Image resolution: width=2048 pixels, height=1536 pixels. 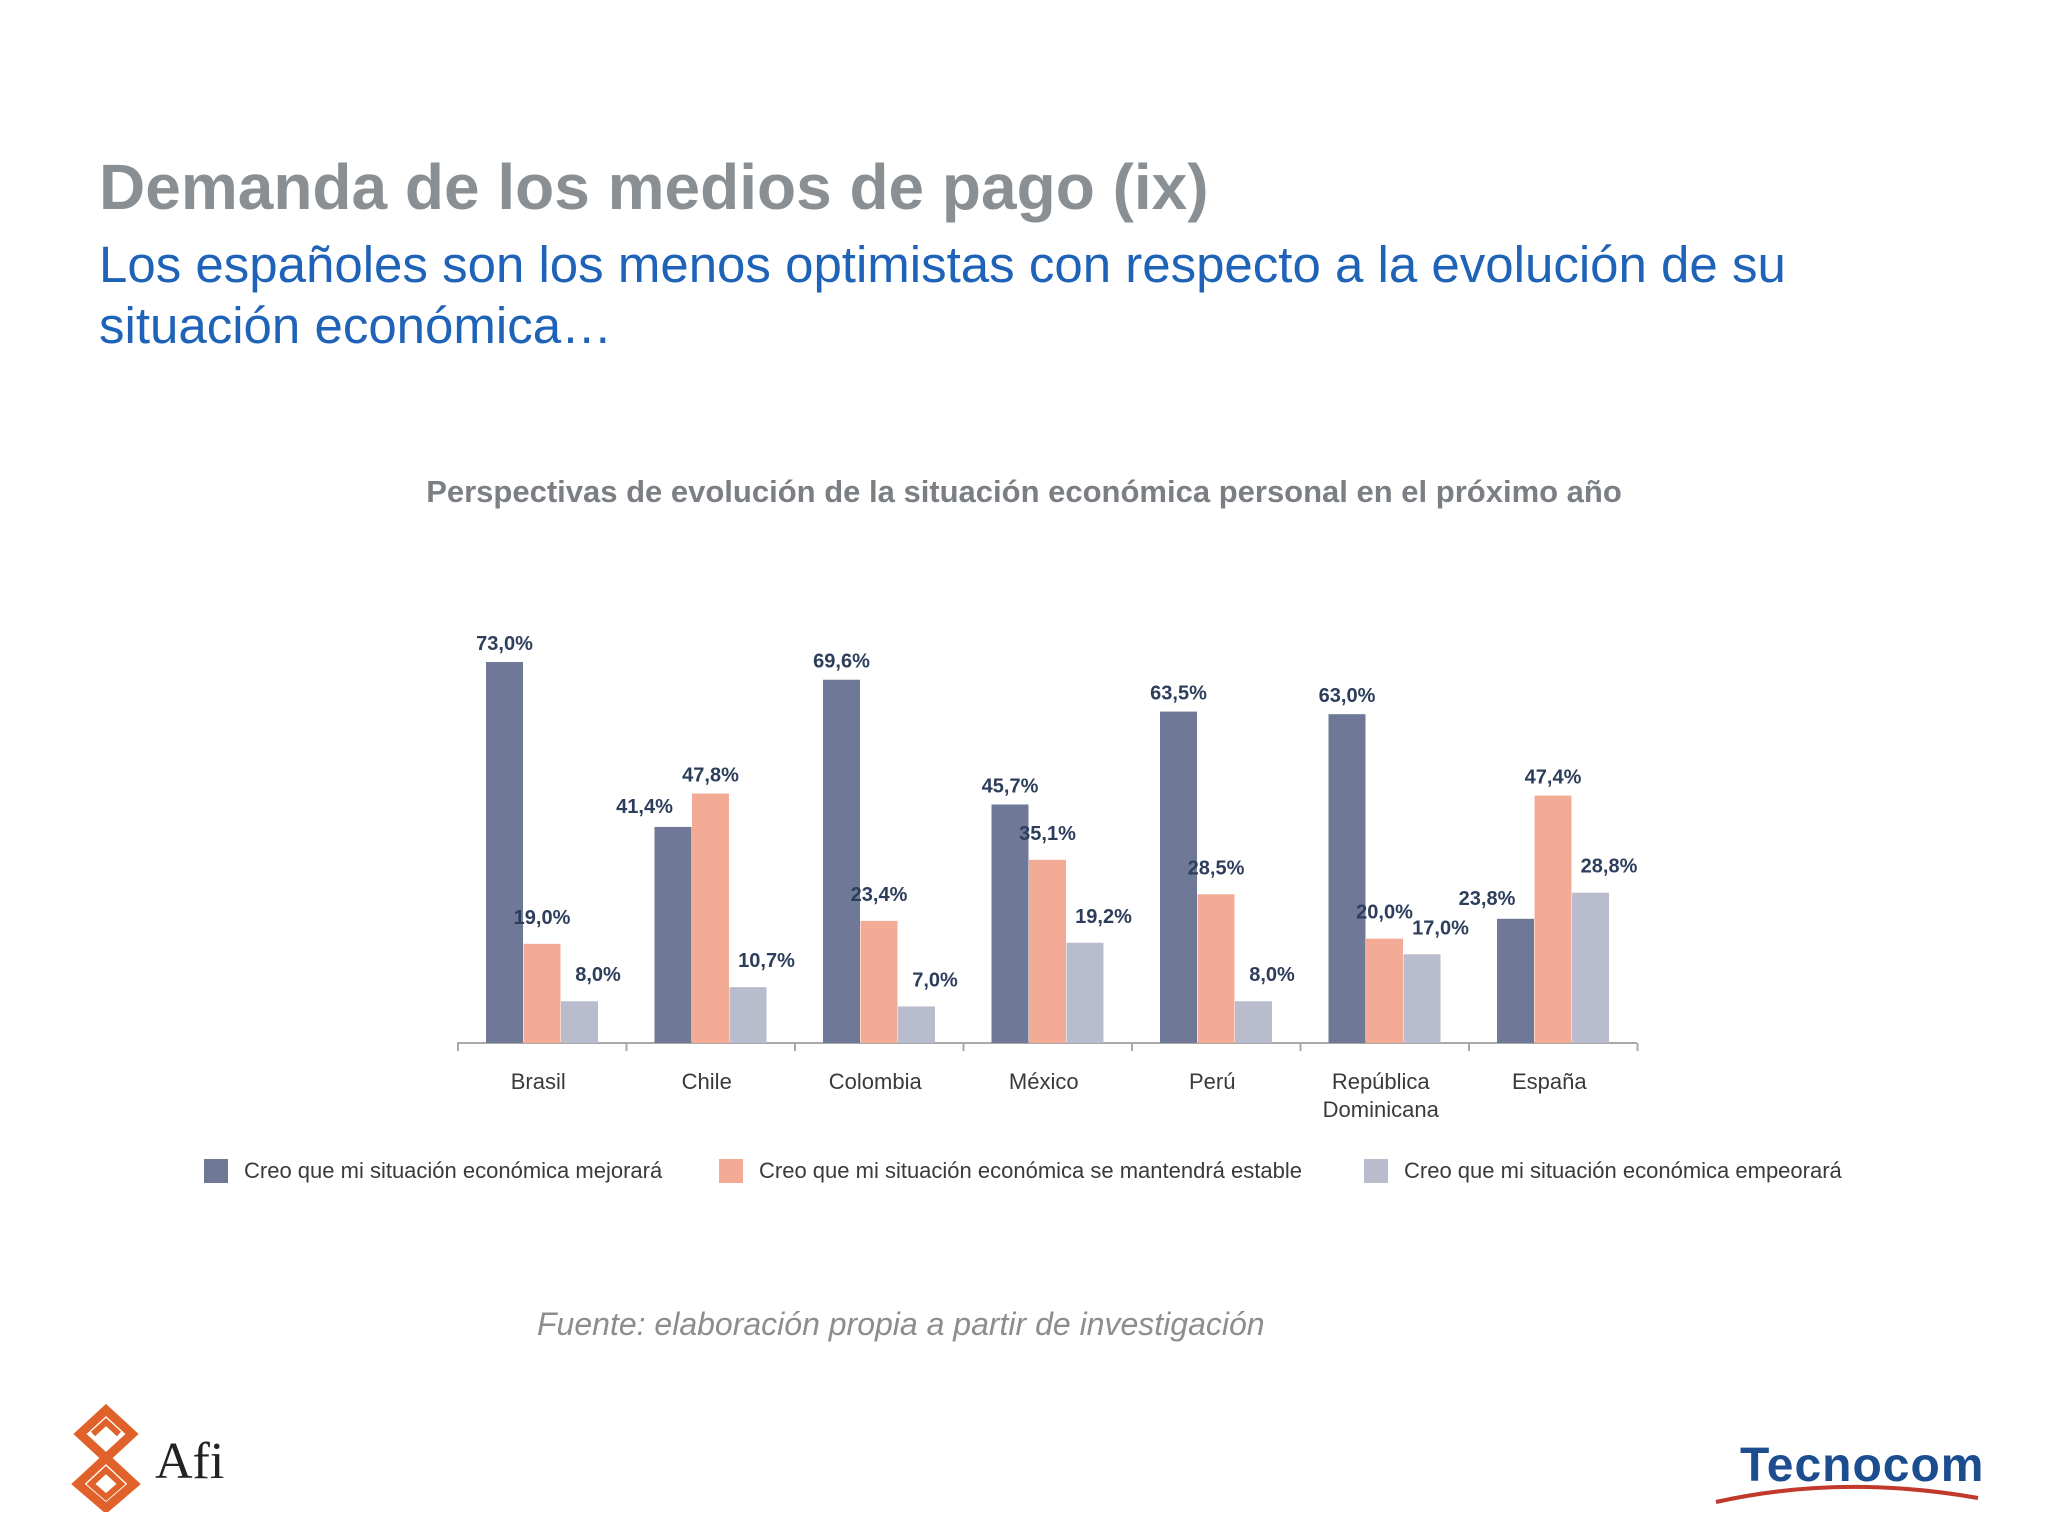 I want to click on data-label: 19,0%, so click(x=542, y=918).